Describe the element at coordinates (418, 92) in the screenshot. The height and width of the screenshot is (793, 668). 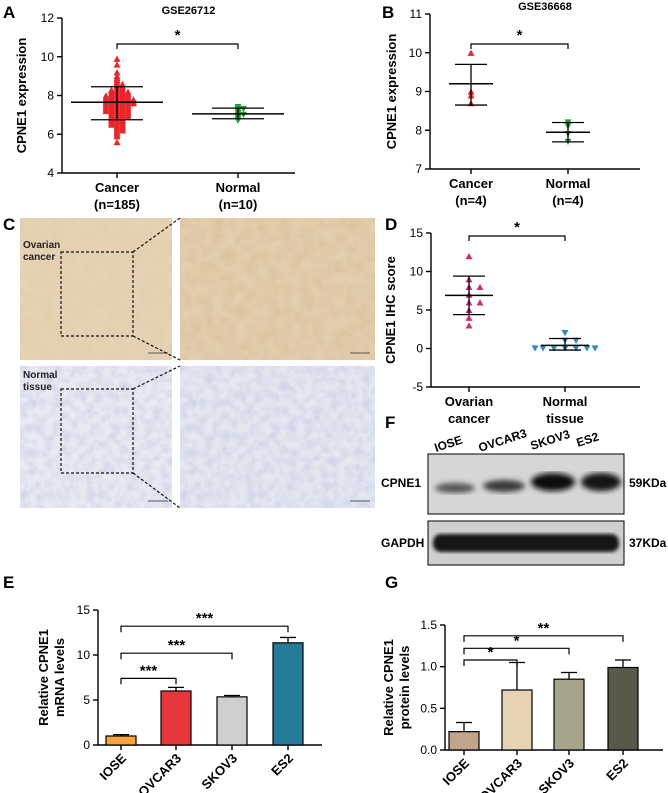
I see `y-tick-label: 9` at that location.